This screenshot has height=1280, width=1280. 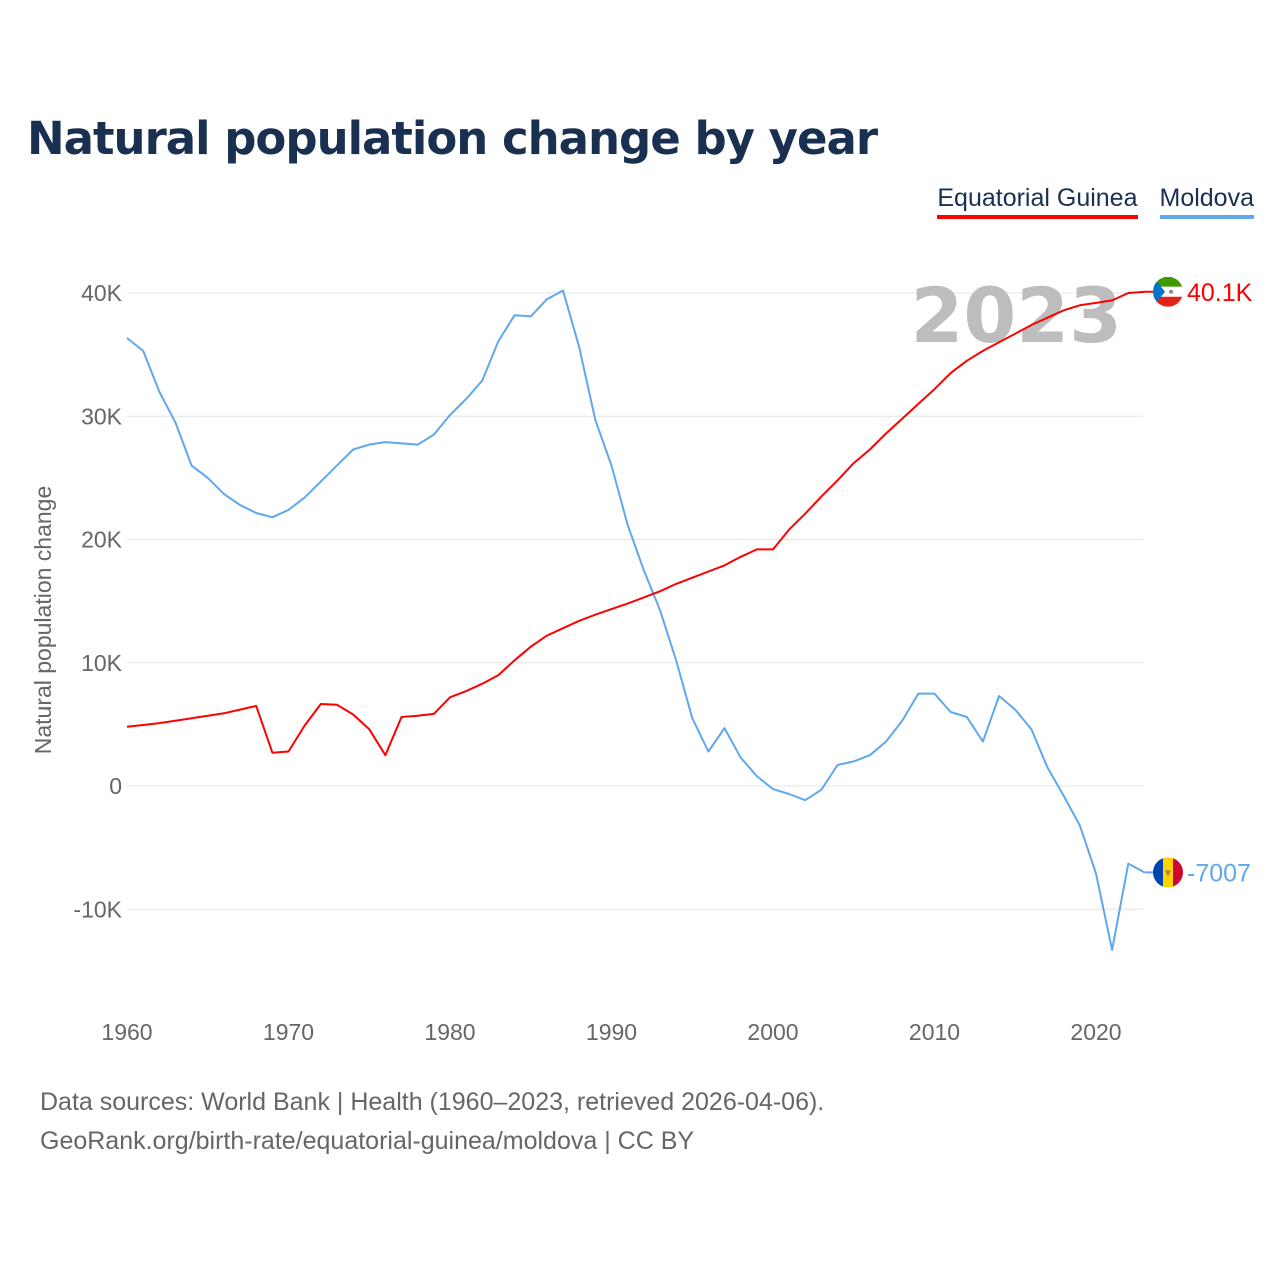 I want to click on equatorial-guinea-flag-icon, so click(x=1168, y=291).